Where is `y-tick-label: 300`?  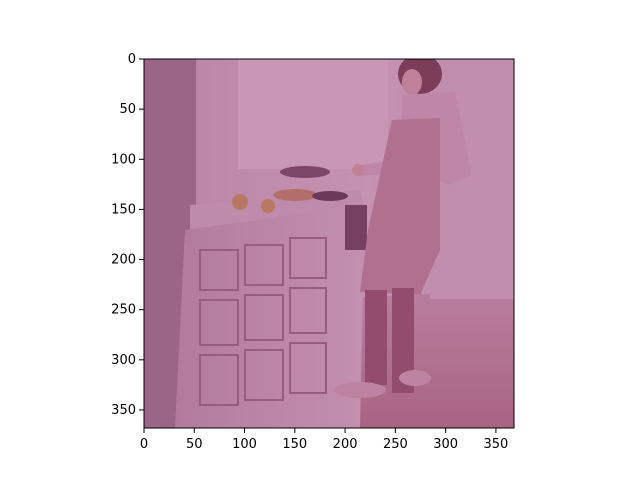 y-tick-label: 300 is located at coordinates (123, 360).